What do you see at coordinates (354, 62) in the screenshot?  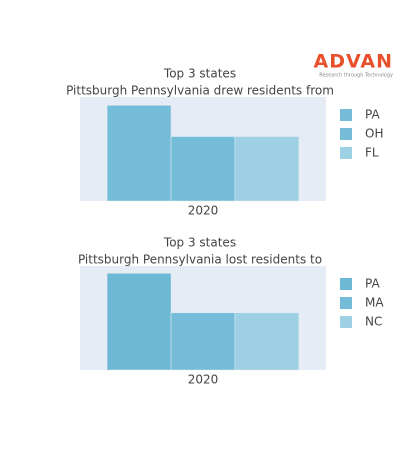 I see `logo: ADVAN` at bounding box center [354, 62].